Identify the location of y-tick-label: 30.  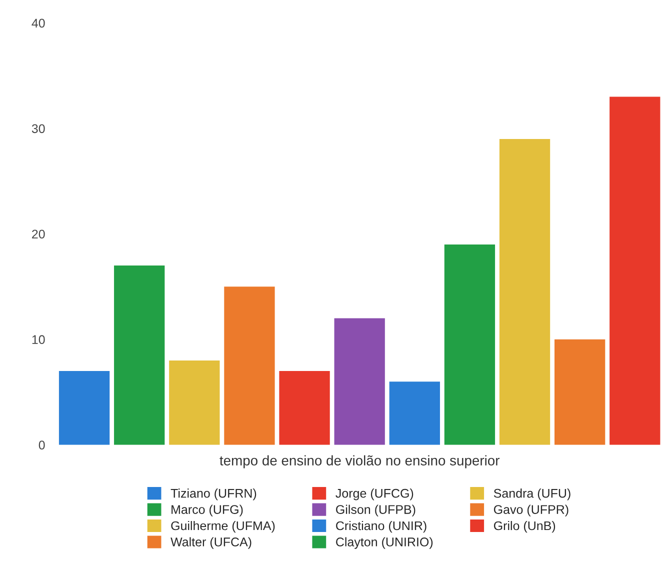
(38, 129).